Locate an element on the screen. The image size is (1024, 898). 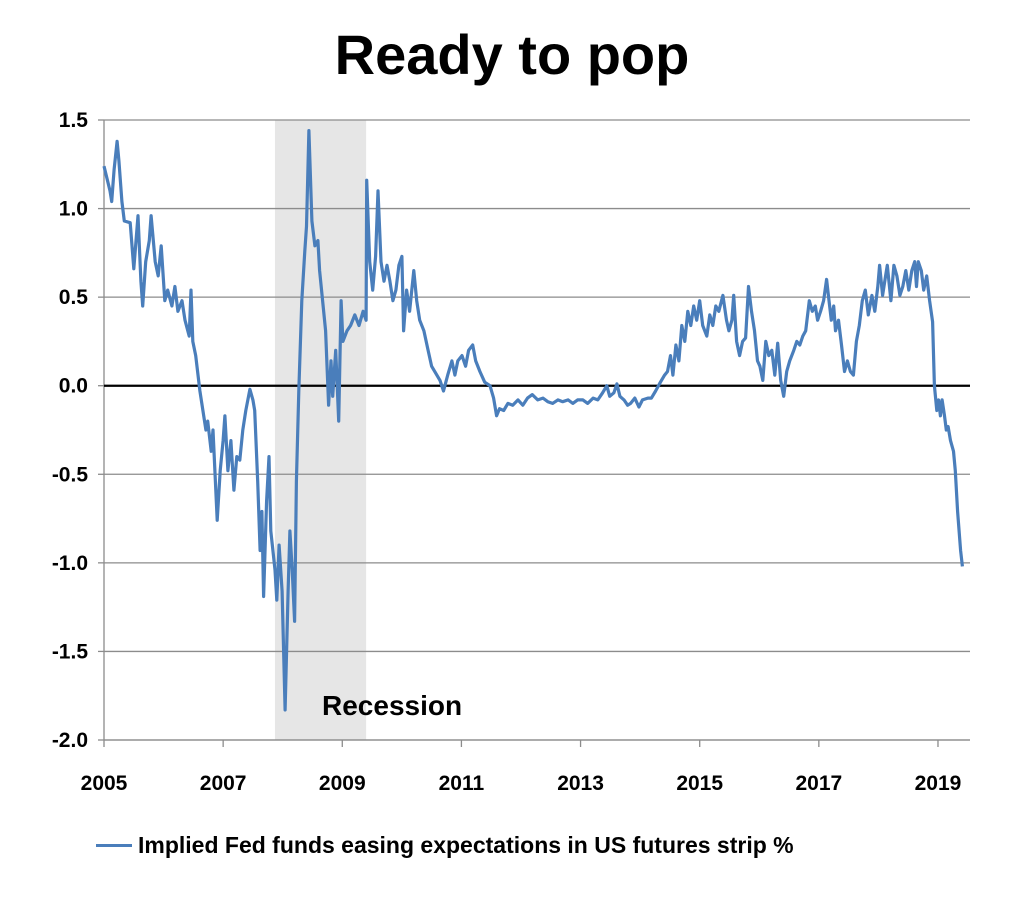
y-tick-label: -1.5 is located at coordinates (70, 651).